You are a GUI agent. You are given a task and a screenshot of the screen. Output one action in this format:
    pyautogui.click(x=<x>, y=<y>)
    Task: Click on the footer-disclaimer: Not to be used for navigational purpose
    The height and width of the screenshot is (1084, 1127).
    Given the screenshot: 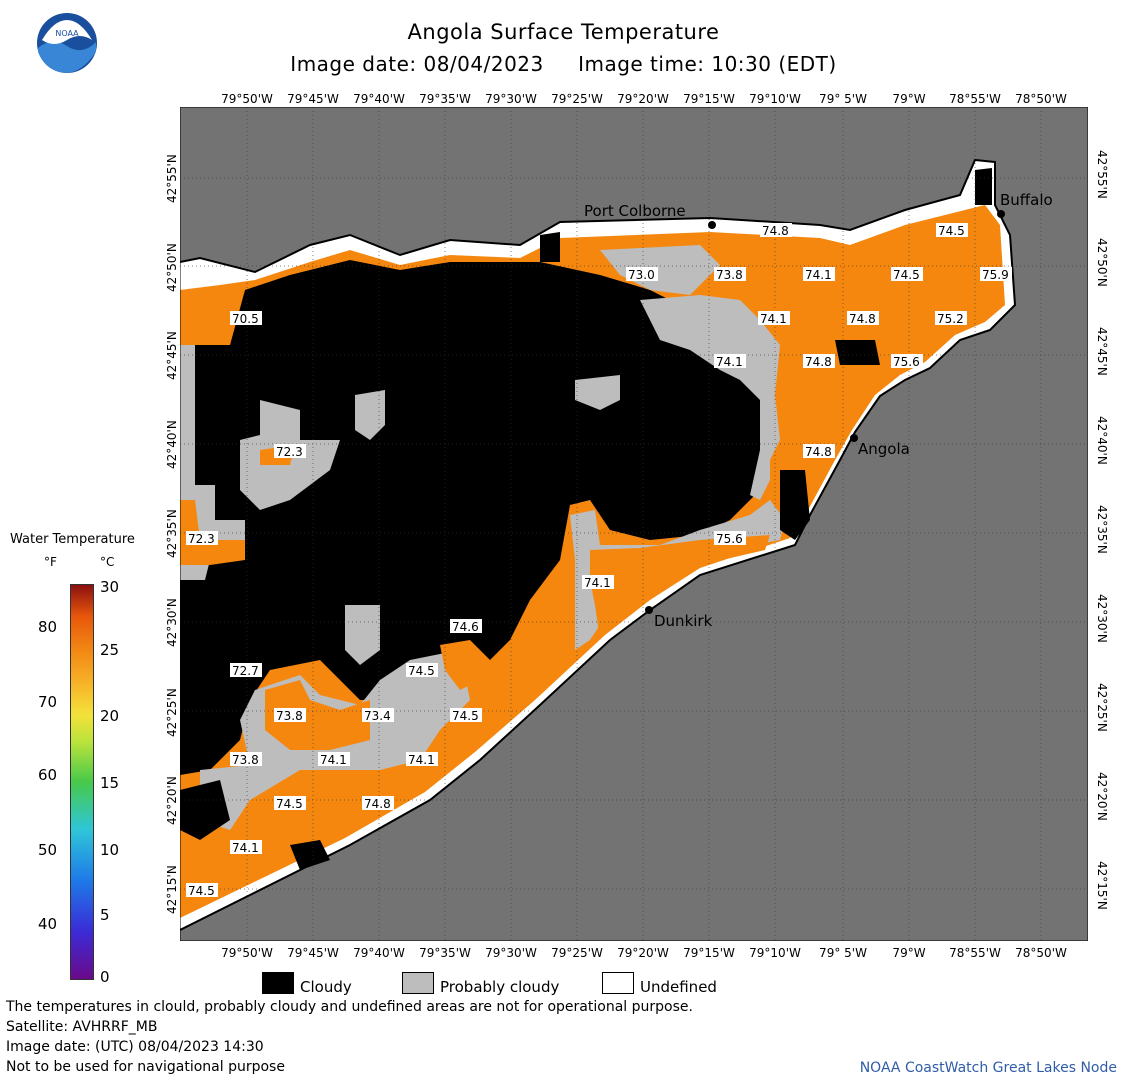 What is the action you would take?
    pyautogui.click(x=145, y=1067)
    